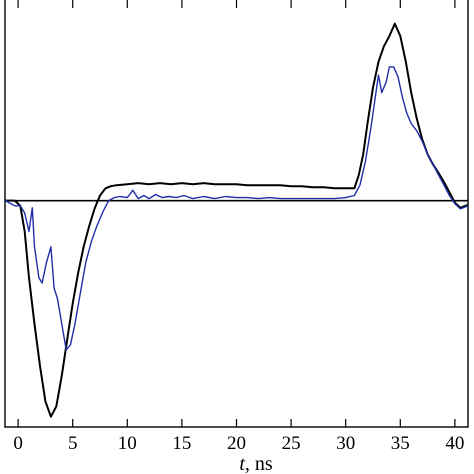 The height and width of the screenshot is (474, 474). I want to click on x-tick-label: 15, so click(181, 443).